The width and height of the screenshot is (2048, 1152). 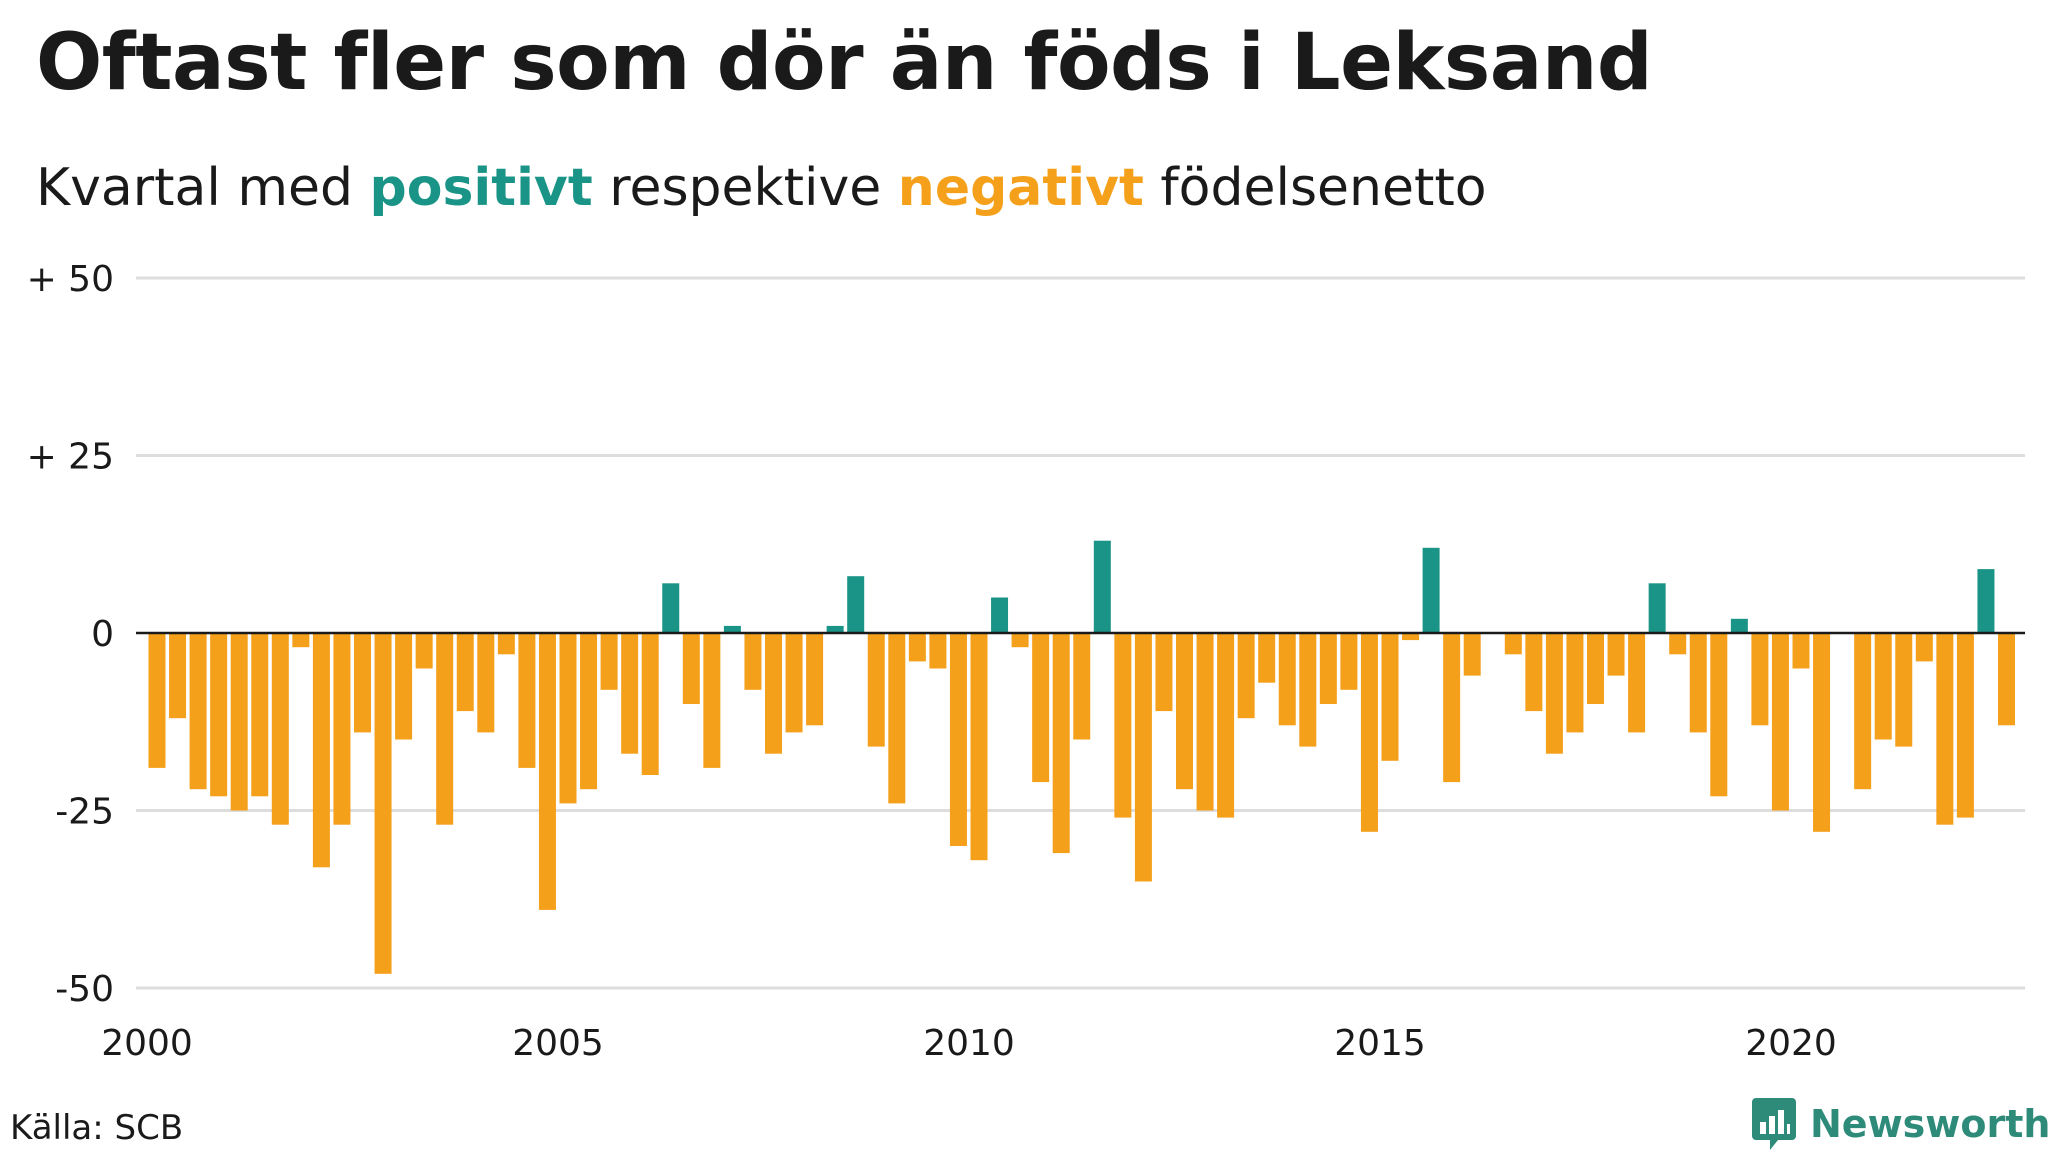 I want to click on newsworthy-logo-icon, so click(x=1774, y=1124).